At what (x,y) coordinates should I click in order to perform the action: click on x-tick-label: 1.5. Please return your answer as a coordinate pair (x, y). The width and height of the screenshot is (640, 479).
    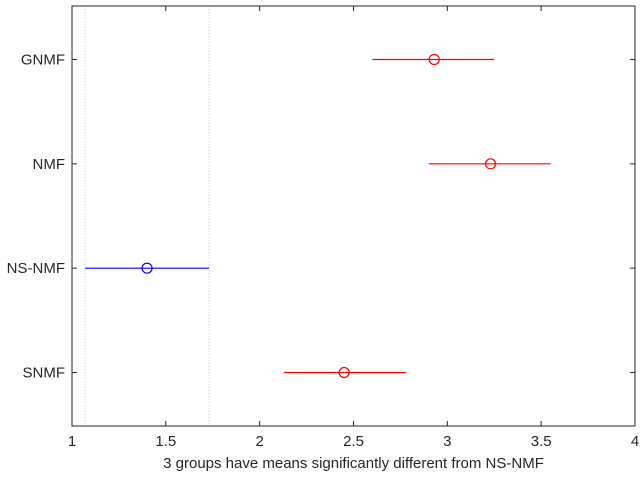
    Looking at the image, I should click on (165, 441).